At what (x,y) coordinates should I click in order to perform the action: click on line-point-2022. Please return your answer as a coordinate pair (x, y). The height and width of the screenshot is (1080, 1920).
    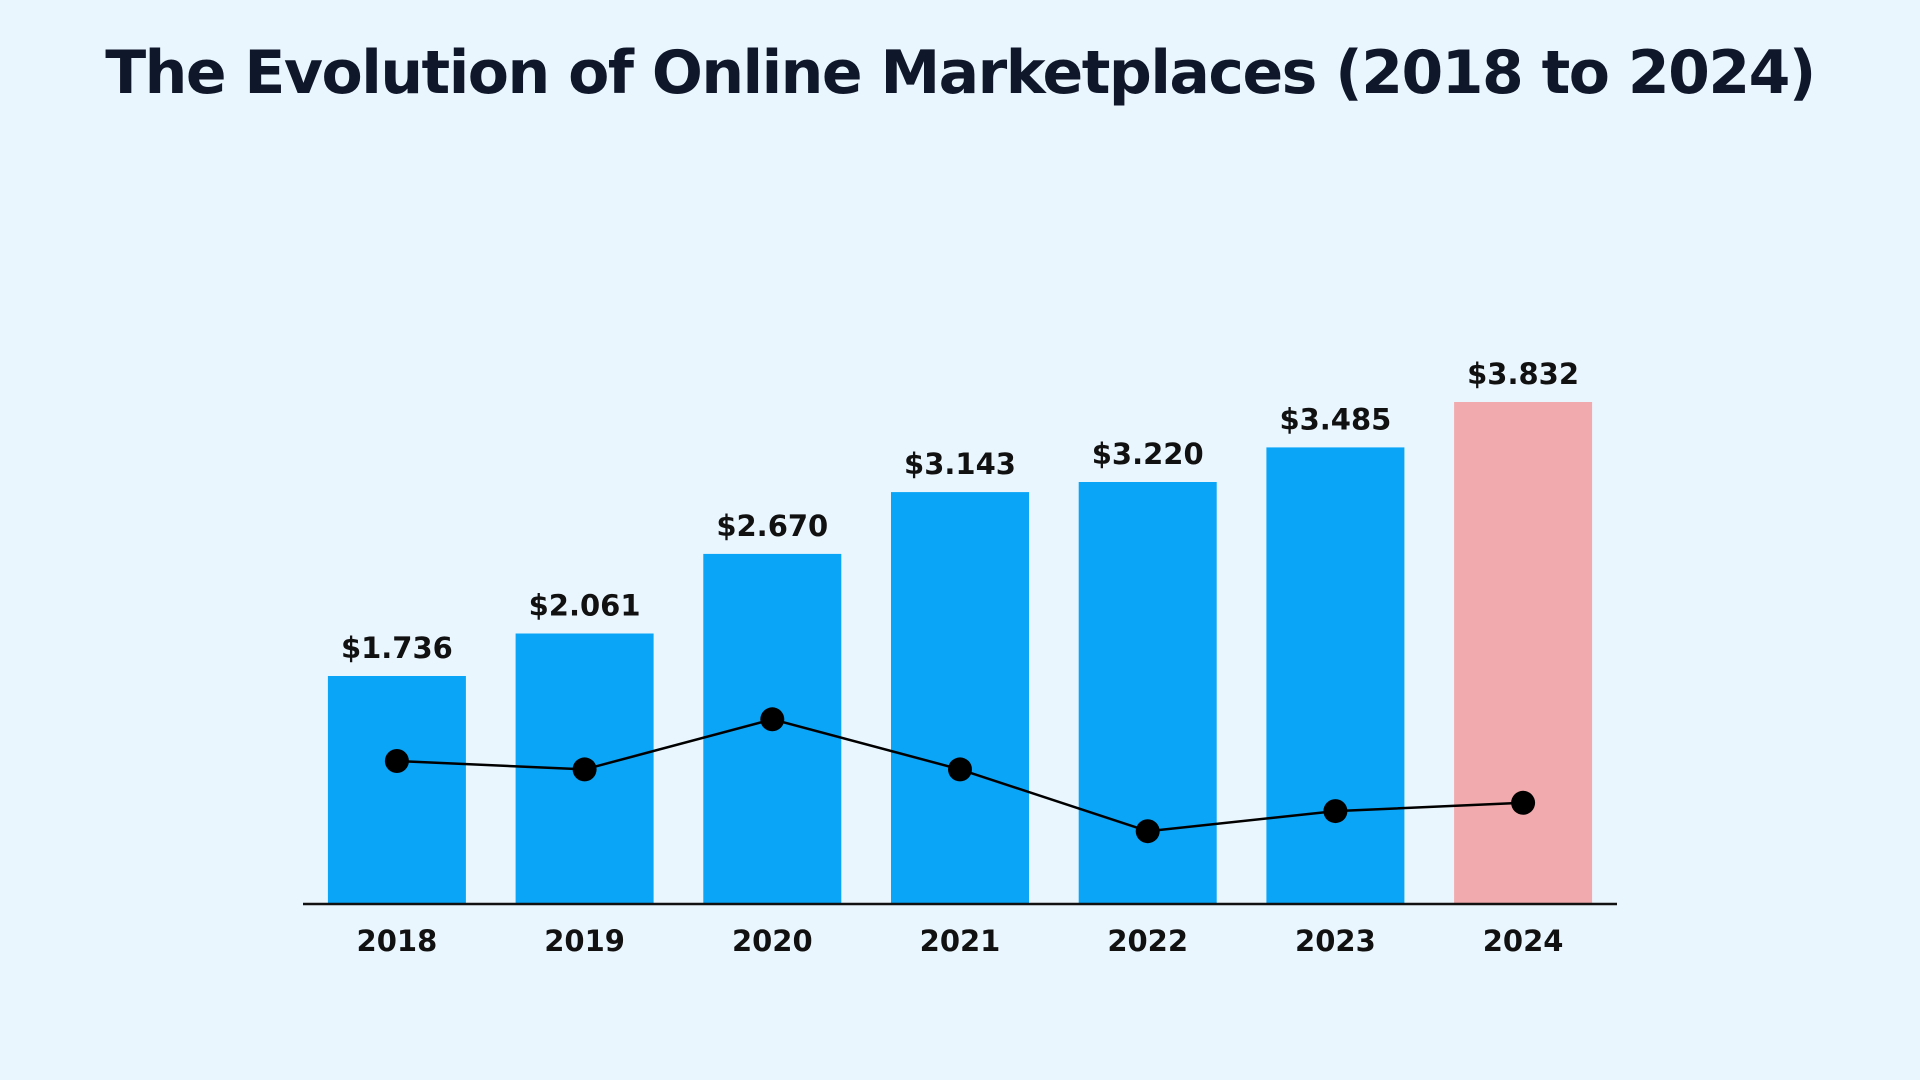
    Looking at the image, I should click on (1147, 831).